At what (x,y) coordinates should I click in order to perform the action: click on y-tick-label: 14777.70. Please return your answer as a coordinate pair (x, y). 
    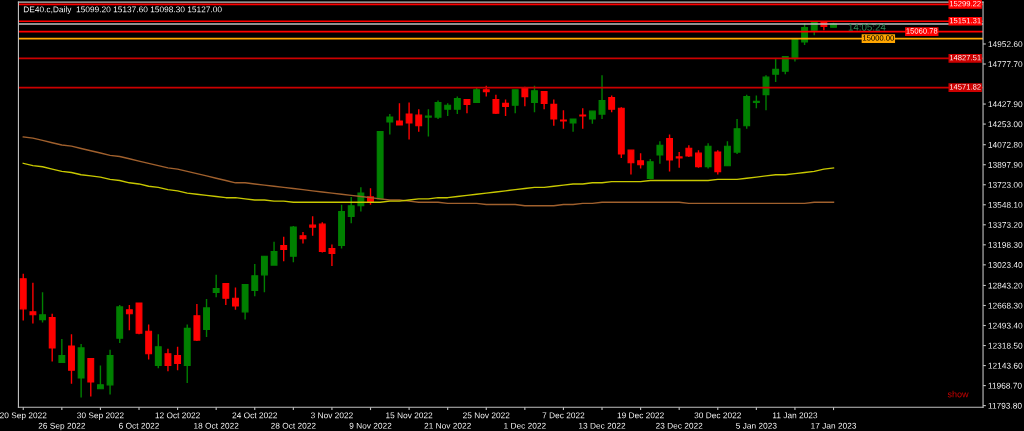
    Looking at the image, I should click on (1005, 64).